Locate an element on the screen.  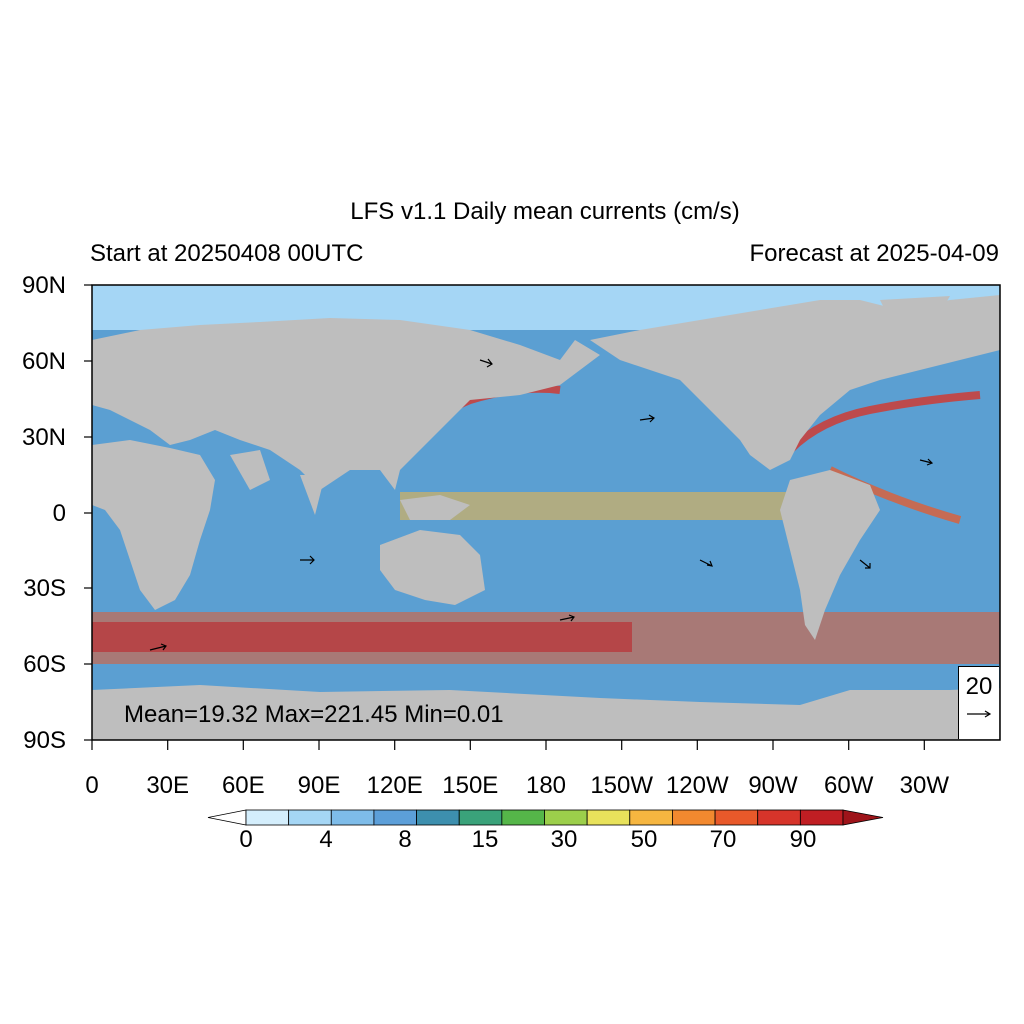
lon-label-60e: 60E is located at coordinates (243, 785).